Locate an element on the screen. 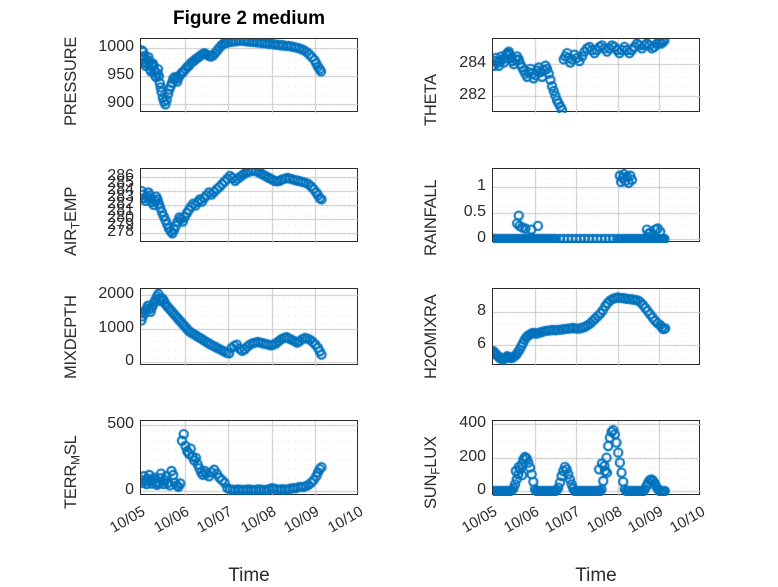 Image resolution: width=778 pixels, height=587 pixels. x-tick-label-terrain_msl-2: 10/07 is located at coordinates (215, 520).